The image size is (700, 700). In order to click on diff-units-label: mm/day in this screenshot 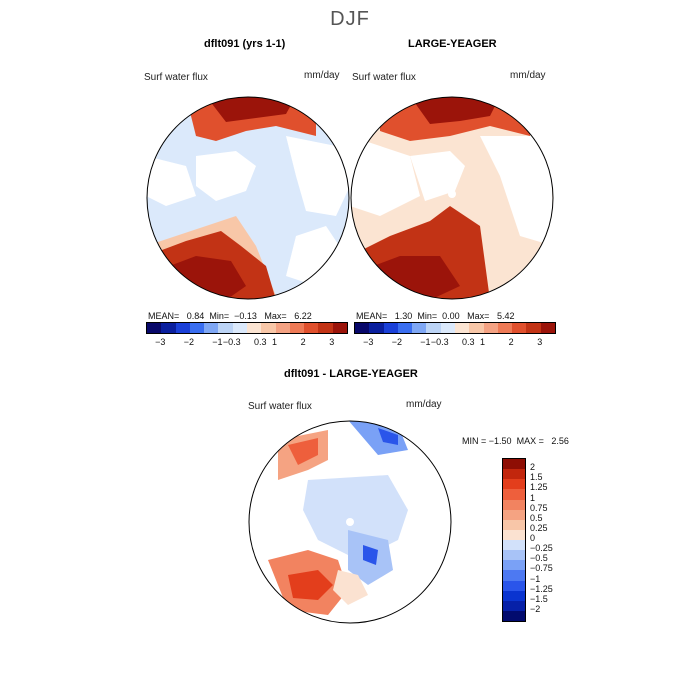, I will do `click(424, 404)`.